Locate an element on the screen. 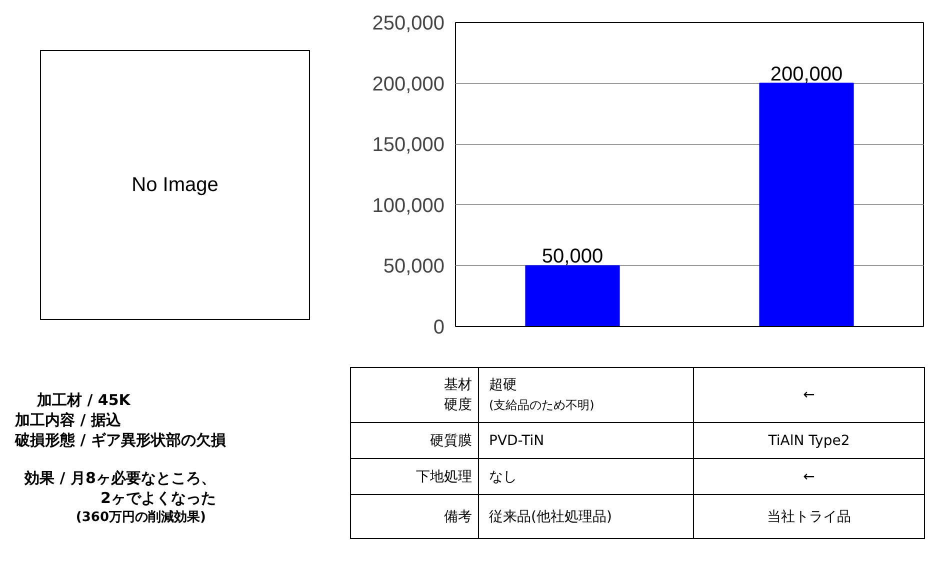 The image size is (942, 575). text: PVD-TiN is located at coordinates (586, 440).